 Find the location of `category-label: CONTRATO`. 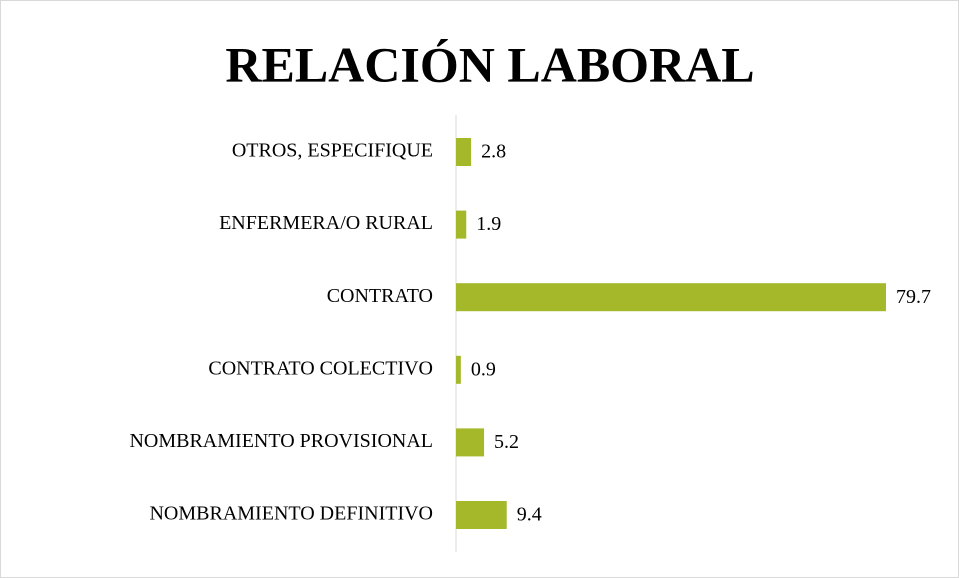

category-label: CONTRATO is located at coordinates (380, 296).